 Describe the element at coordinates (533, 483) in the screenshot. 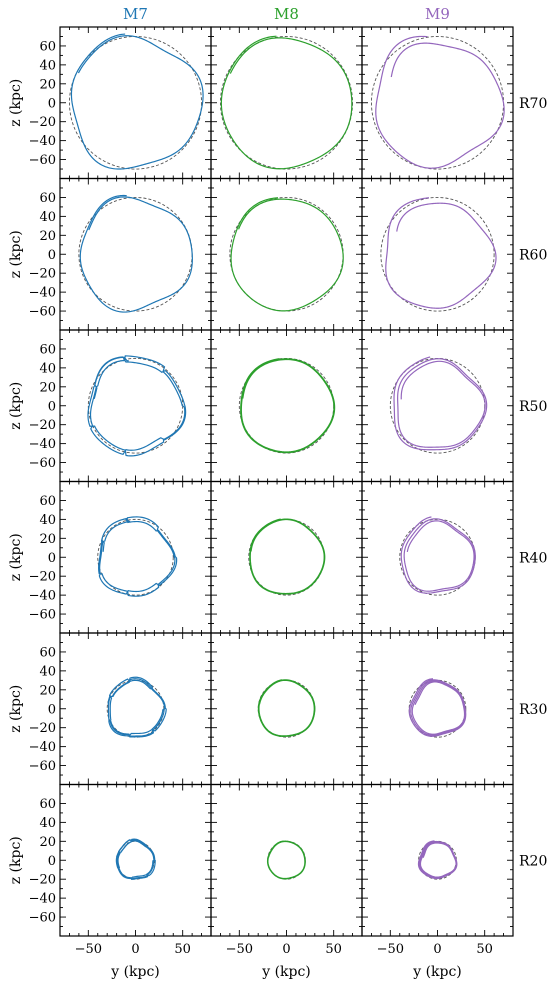

I see `row-labels: R70 R60 R50 R40 R30 R20` at that location.